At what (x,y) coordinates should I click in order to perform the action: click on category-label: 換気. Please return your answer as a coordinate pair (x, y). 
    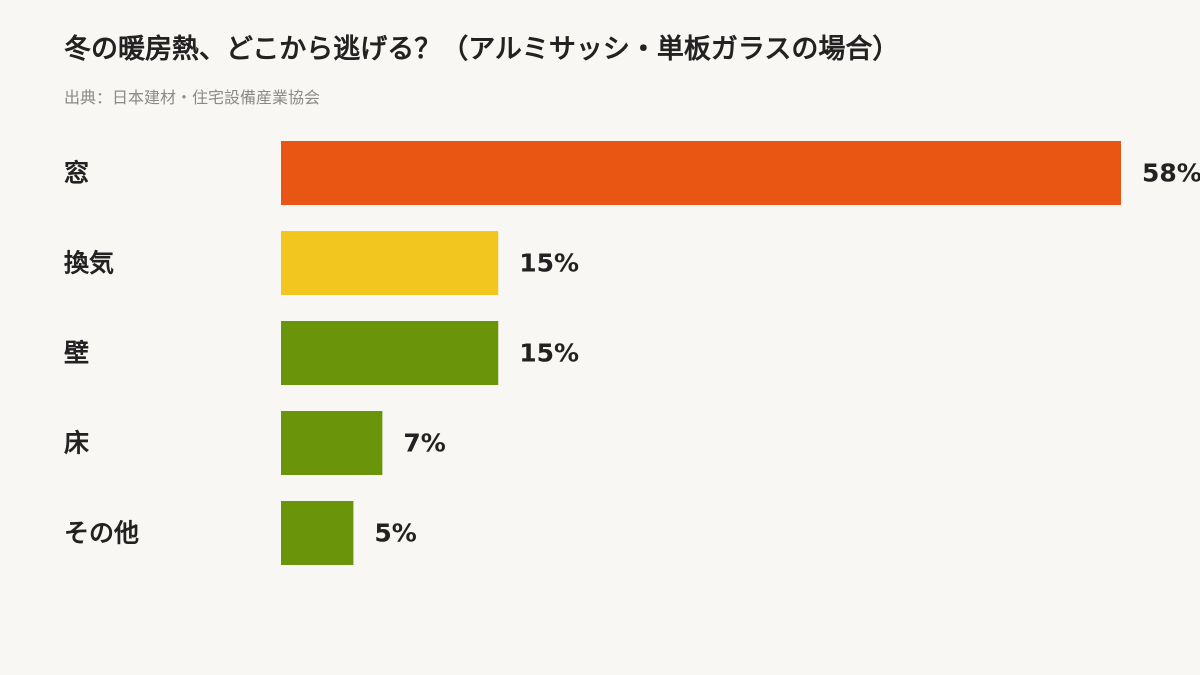
    Looking at the image, I should click on (89, 263).